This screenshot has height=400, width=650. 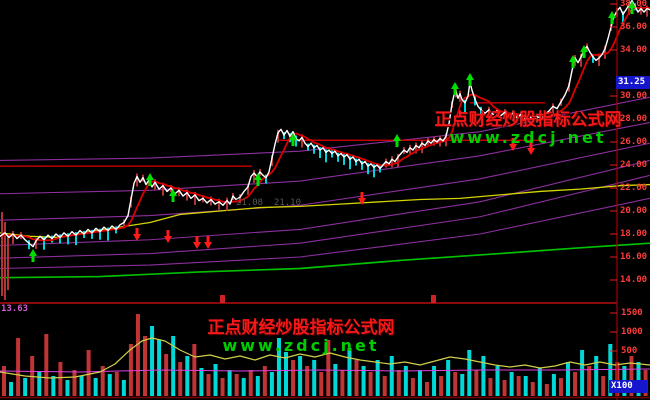 What do you see at coordinates (628, 386) in the screenshot?
I see `volume-unit-box: X100` at bounding box center [628, 386].